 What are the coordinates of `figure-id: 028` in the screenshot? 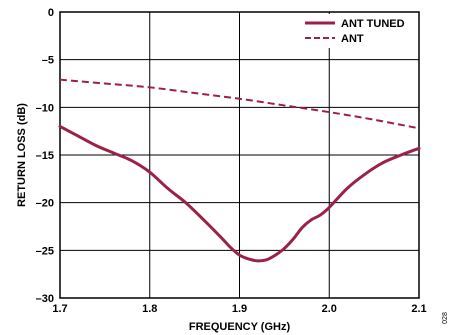 It's located at (445, 318).